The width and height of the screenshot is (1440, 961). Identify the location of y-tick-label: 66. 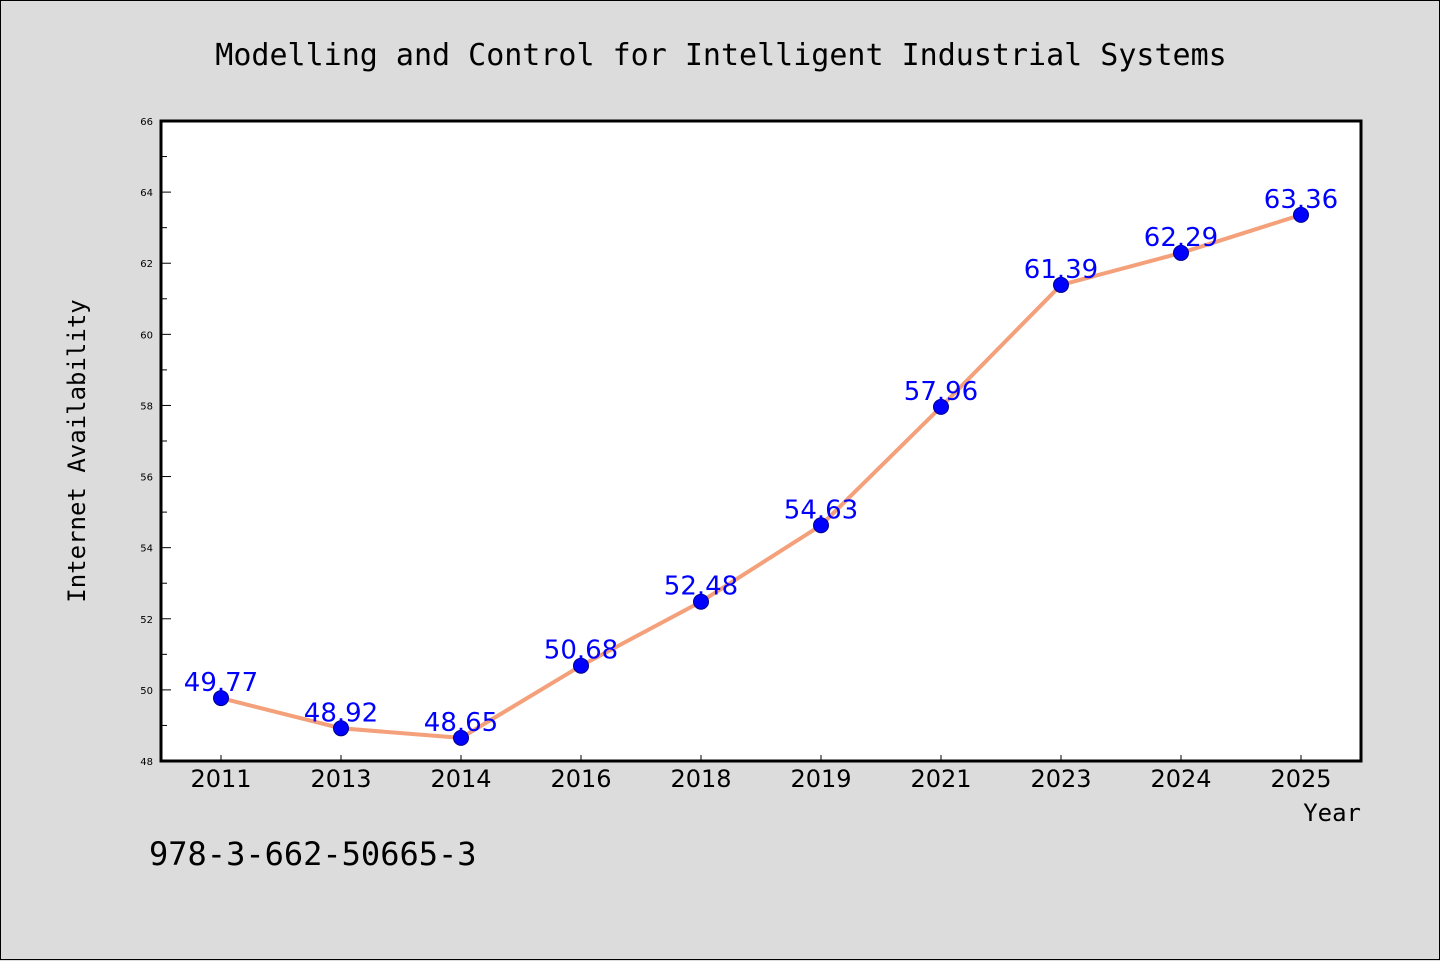
(146, 122).